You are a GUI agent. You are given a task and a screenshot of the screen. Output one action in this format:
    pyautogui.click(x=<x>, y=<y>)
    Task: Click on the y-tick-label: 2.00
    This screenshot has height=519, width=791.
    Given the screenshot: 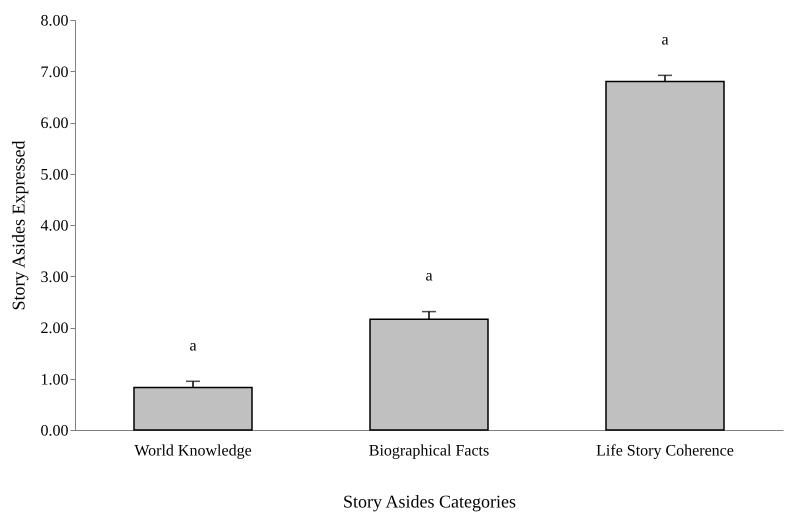 What is the action you would take?
    pyautogui.click(x=54, y=328)
    